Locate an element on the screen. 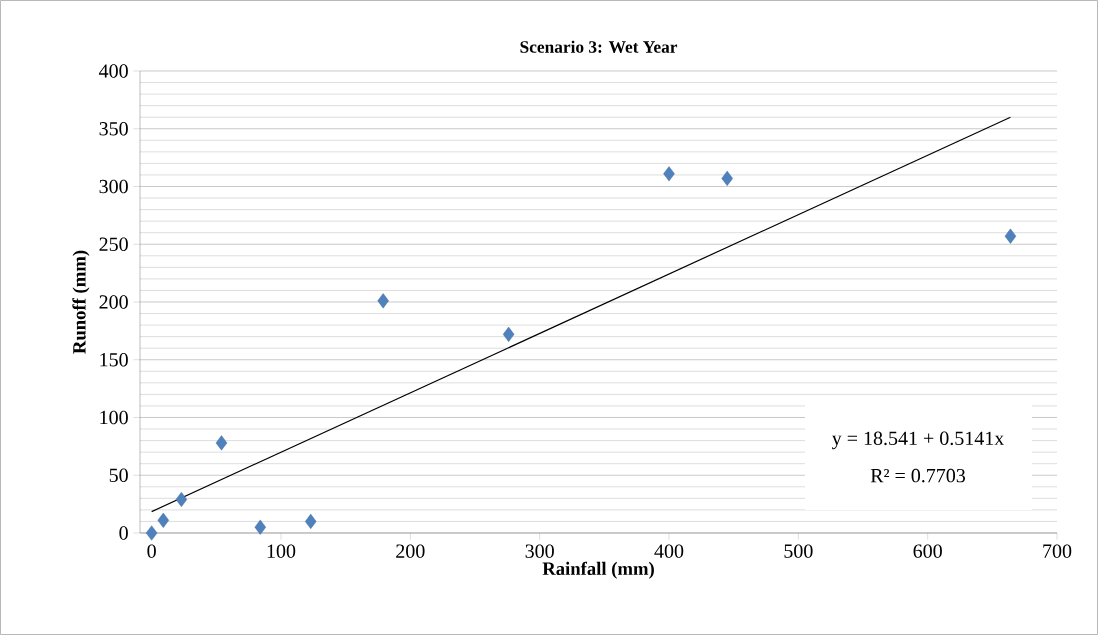  chart-title: Scenario 3: Wet Year is located at coordinates (599, 46).